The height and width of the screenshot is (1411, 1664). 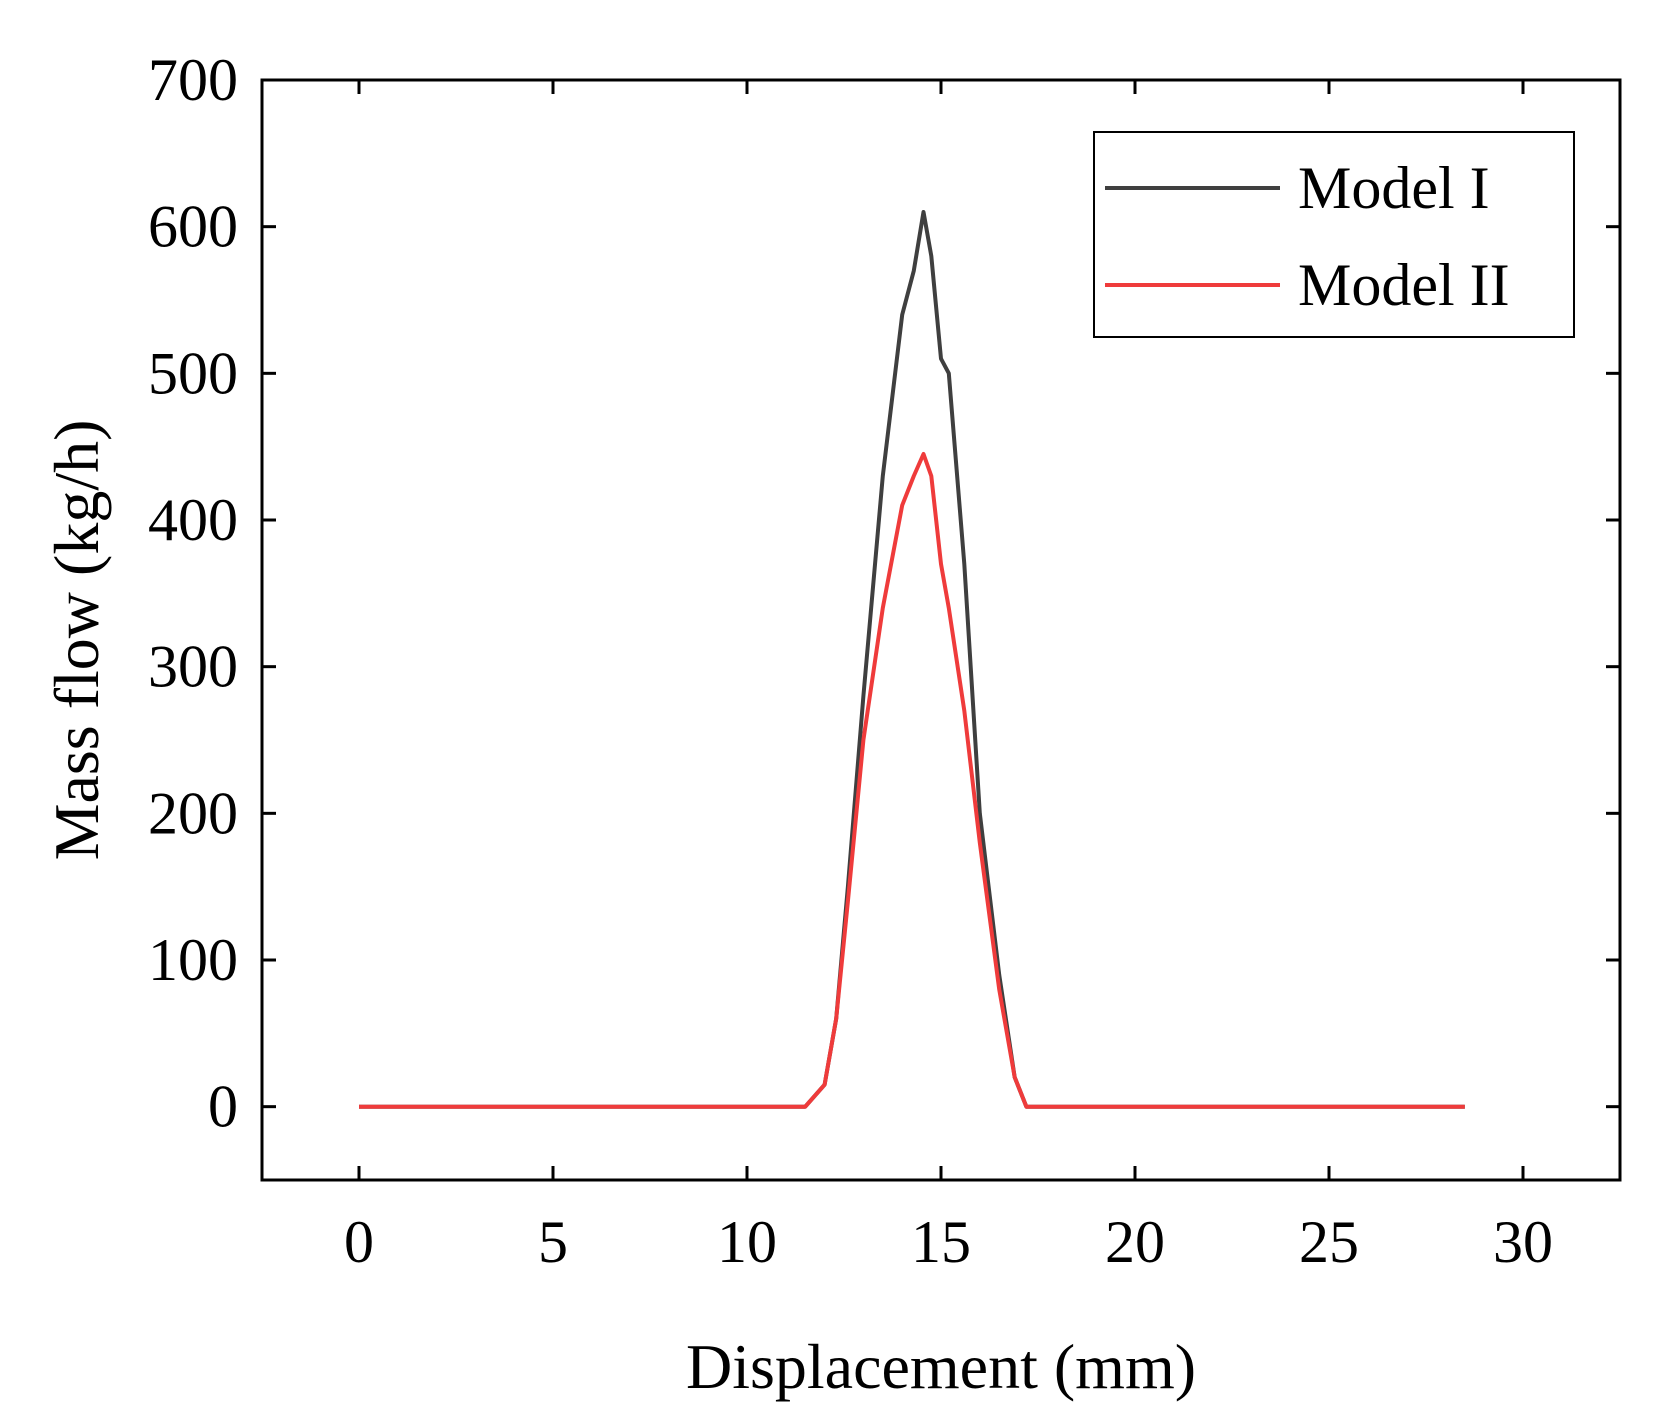 What do you see at coordinates (193, 813) in the screenshot?
I see `y-tick-label-2: 200` at bounding box center [193, 813].